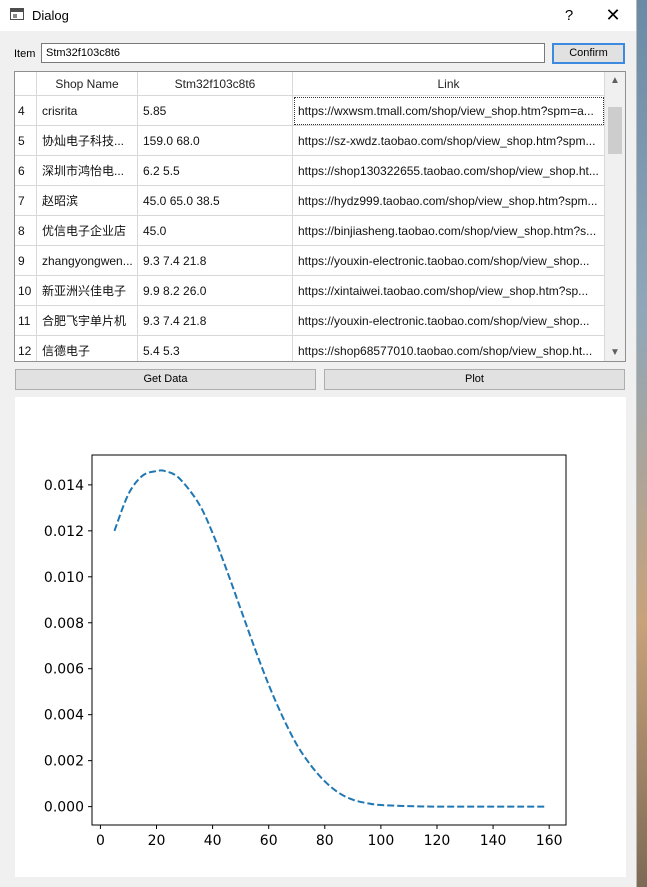 Image resolution: width=647 pixels, height=887 pixels. What do you see at coordinates (615, 130) in the screenshot?
I see `scroll-thumb` at bounding box center [615, 130].